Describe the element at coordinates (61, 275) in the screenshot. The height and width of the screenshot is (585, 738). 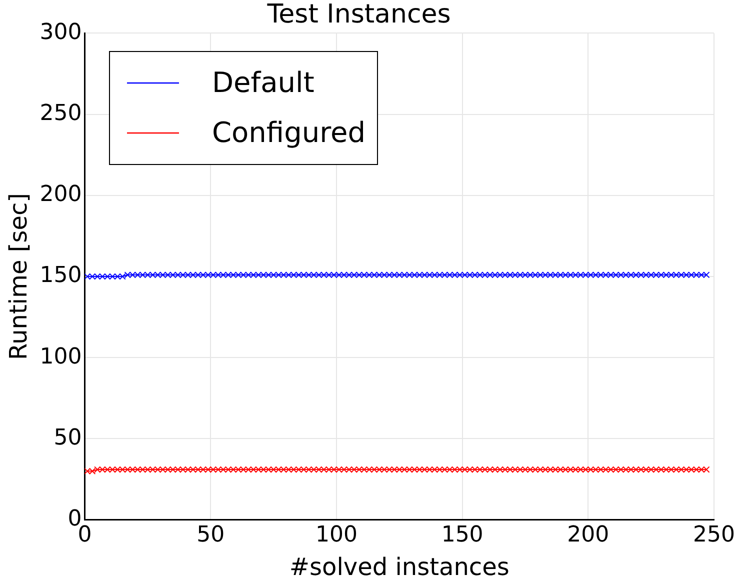
I see `y-tick-label: 150` at that location.